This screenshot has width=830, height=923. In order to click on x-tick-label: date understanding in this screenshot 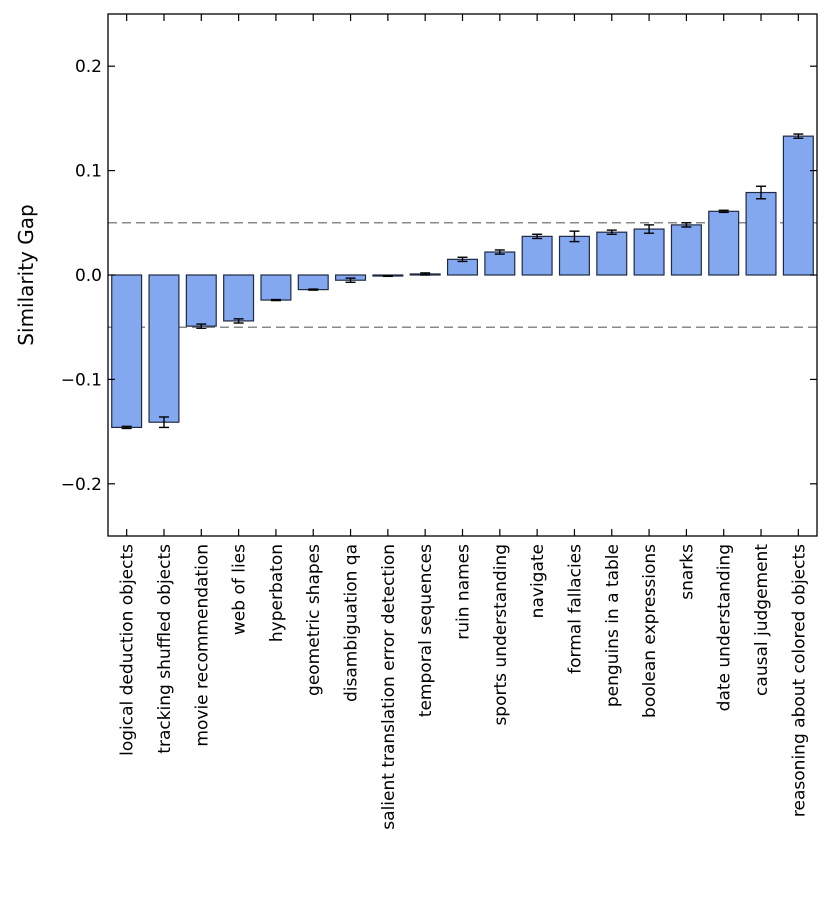, I will do `click(725, 627)`.